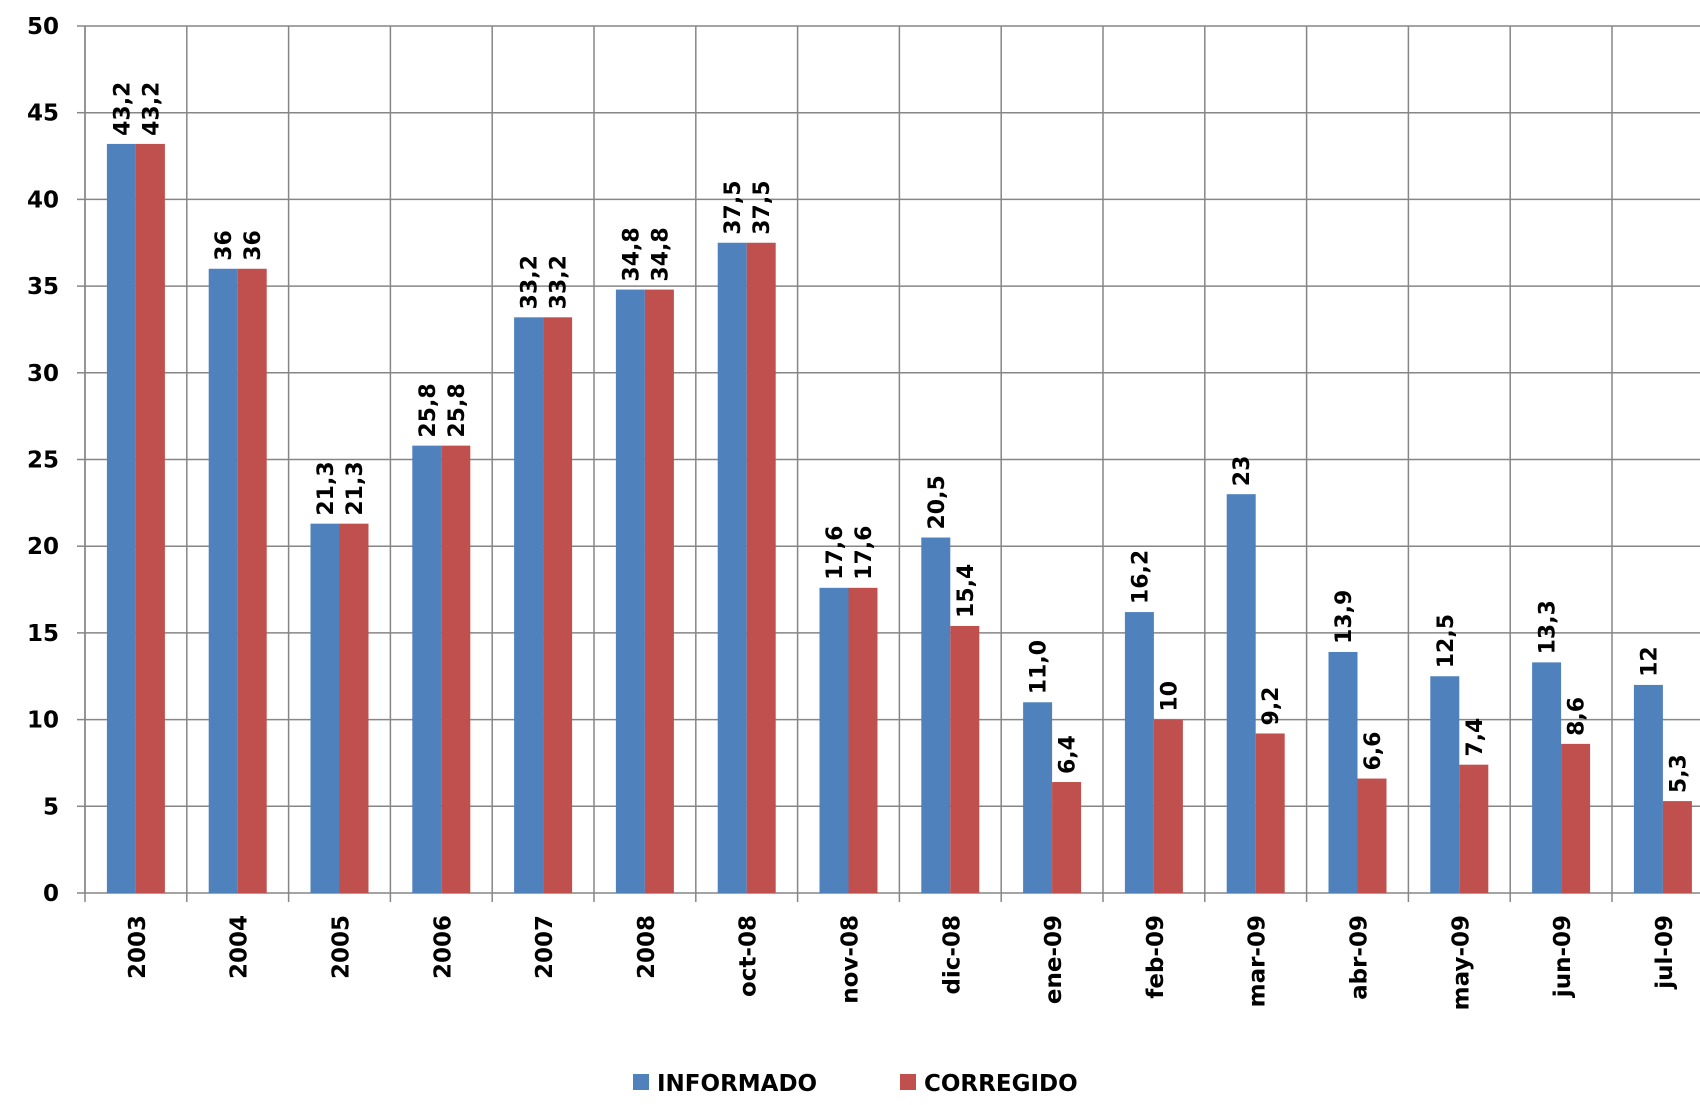  I want to click on x-tick-label: dic-08, so click(952, 955).